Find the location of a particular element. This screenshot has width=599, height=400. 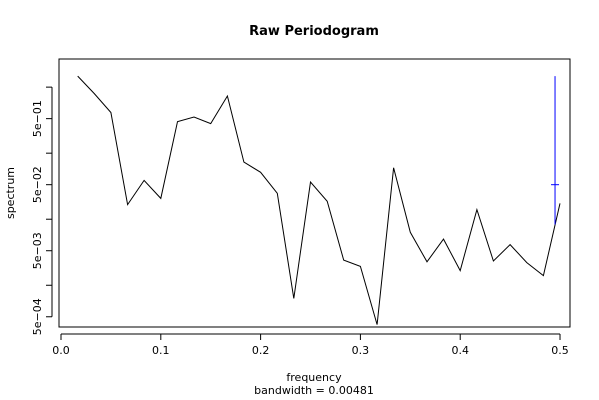

y-axis-label: spectrum is located at coordinates (10, 193).